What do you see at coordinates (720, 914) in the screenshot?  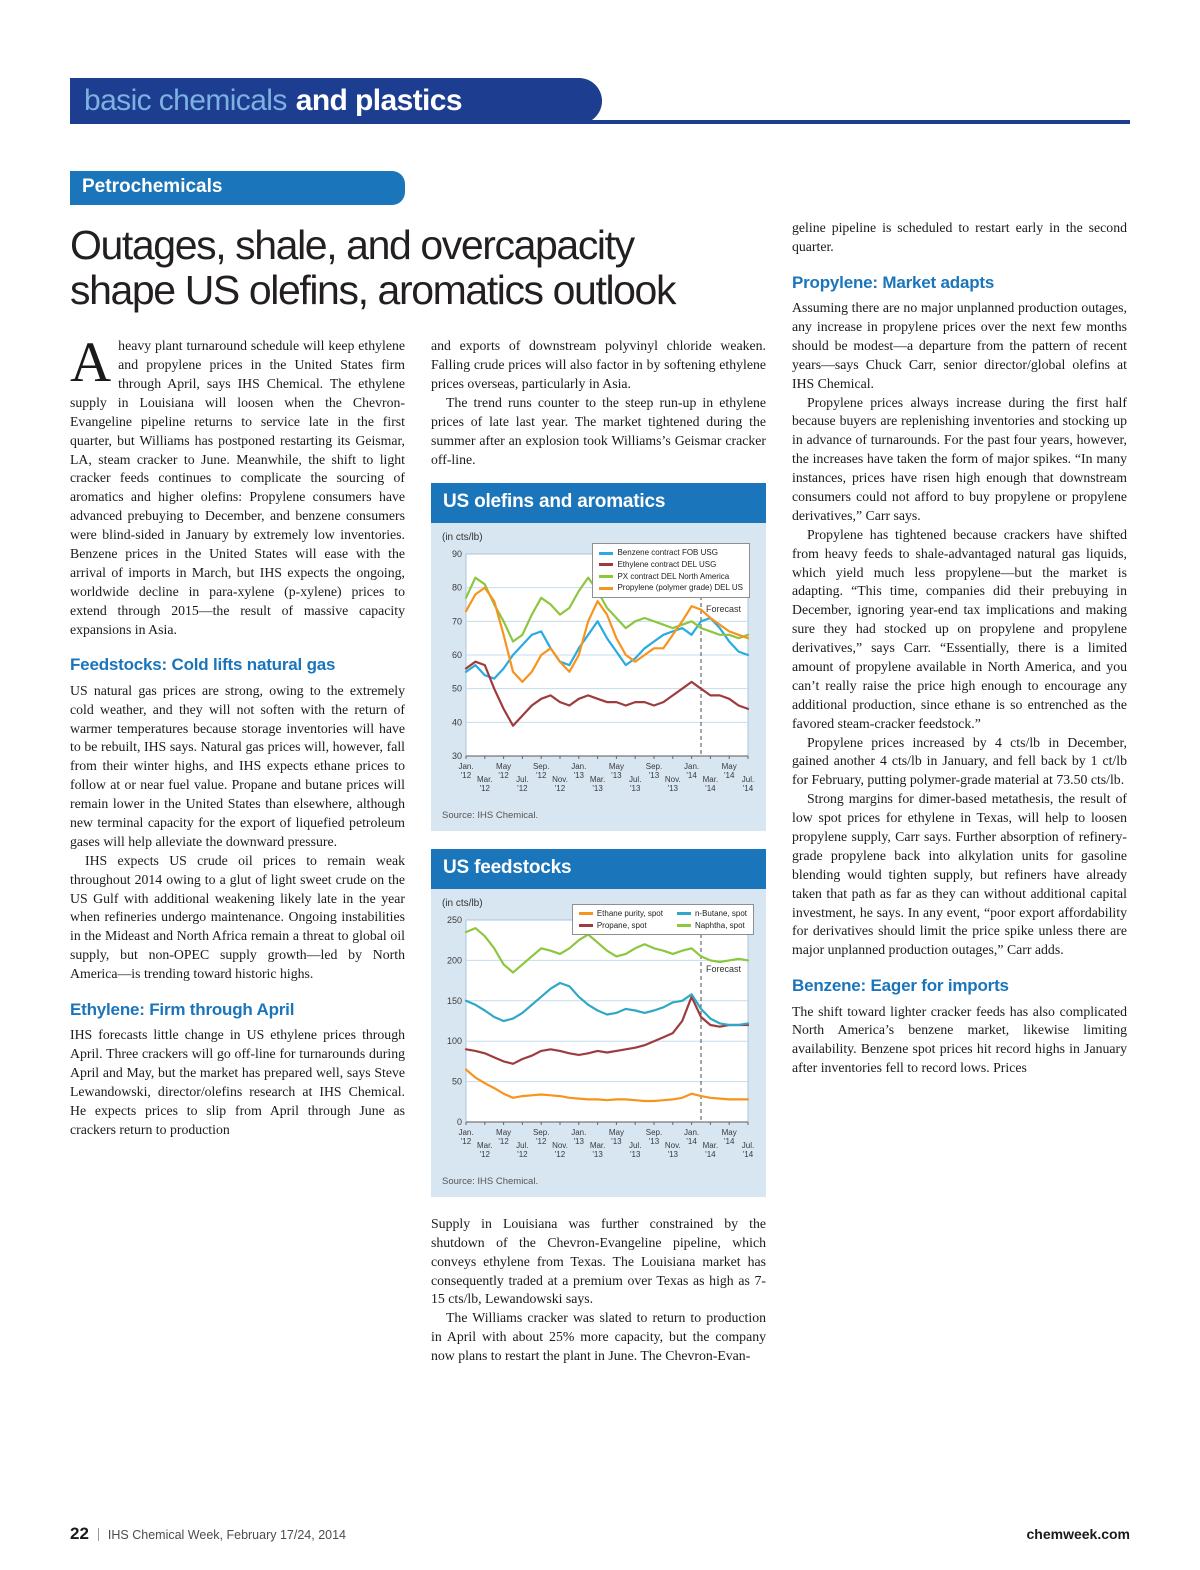 I see `legend-label: n-Butane, spot` at bounding box center [720, 914].